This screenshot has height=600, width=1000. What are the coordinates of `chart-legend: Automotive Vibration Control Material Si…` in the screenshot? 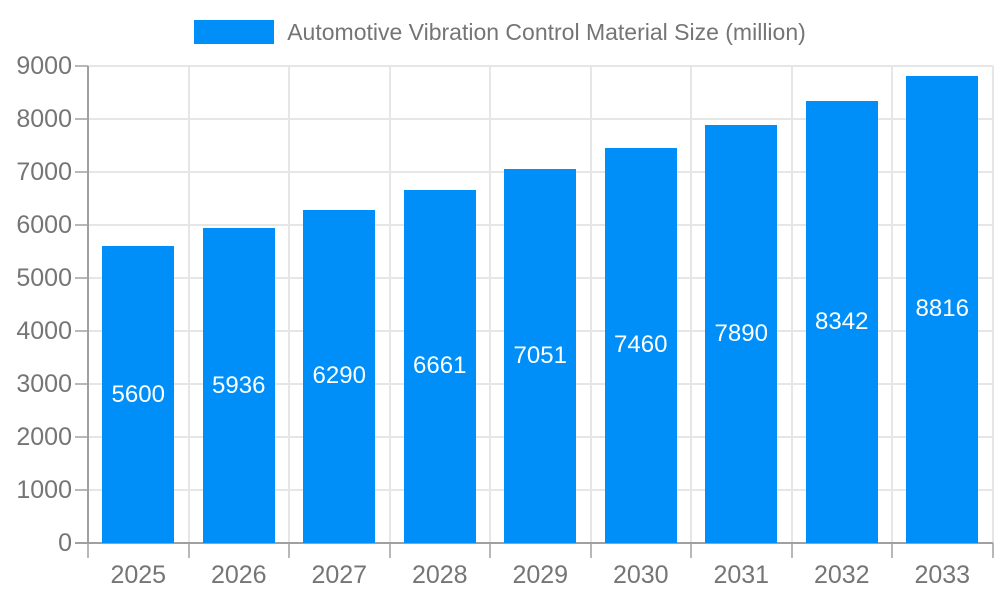 It's located at (500, 32).